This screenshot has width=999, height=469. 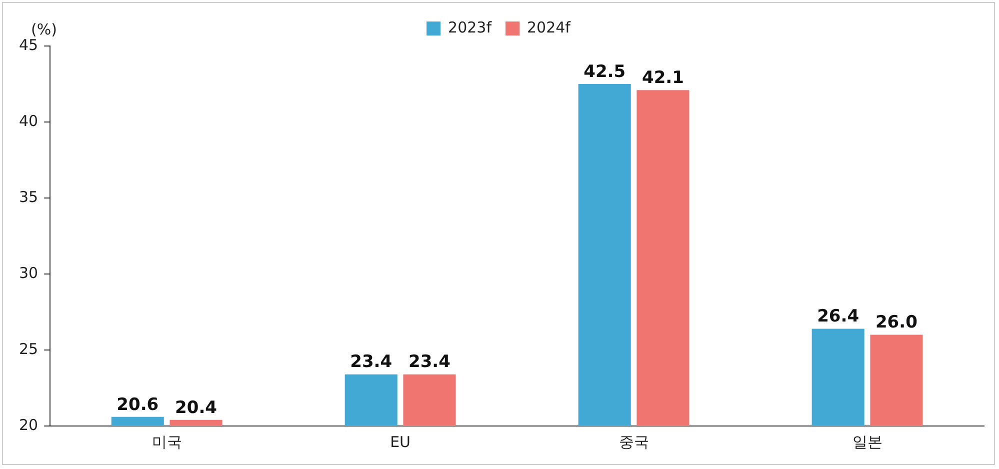 What do you see at coordinates (663, 78) in the screenshot?
I see `data-label: 42.1` at bounding box center [663, 78].